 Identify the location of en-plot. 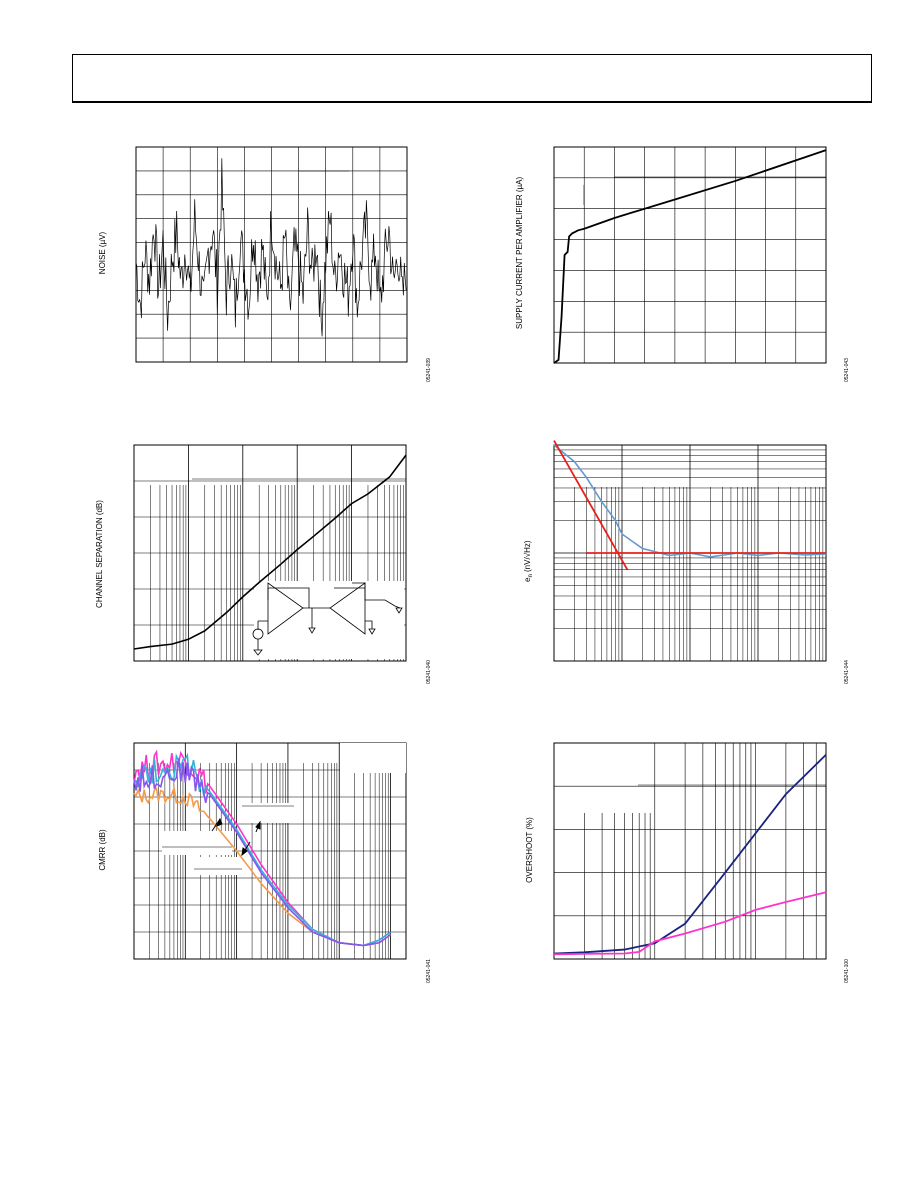
(690, 551).